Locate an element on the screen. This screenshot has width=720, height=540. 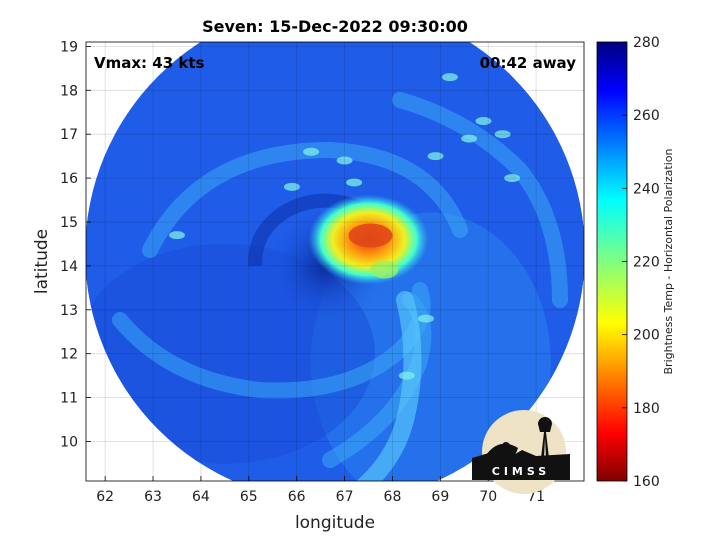
core-tail is located at coordinates (384, 269).